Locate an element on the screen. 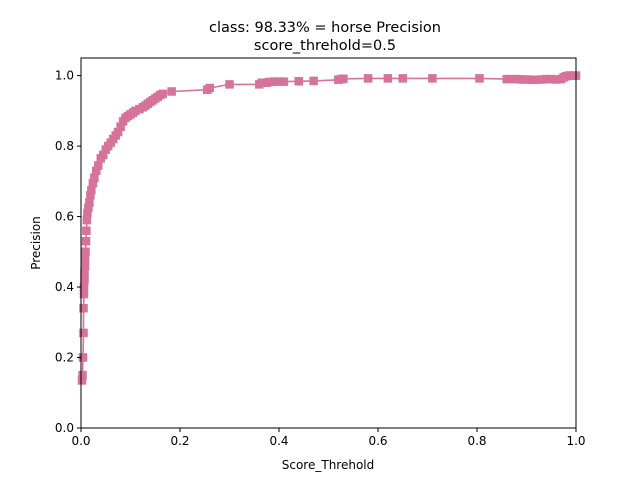  x-tick-label: 0.4 is located at coordinates (278, 441).